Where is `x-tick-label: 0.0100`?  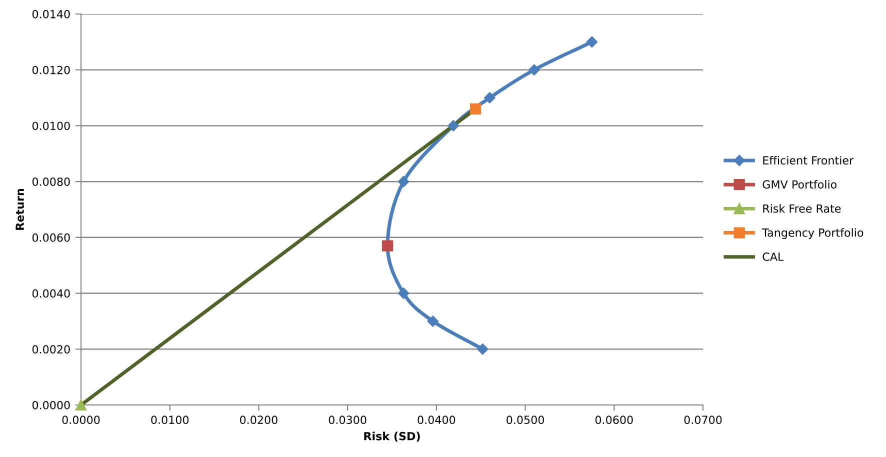
x-tick-label: 0.0100 is located at coordinates (170, 420).